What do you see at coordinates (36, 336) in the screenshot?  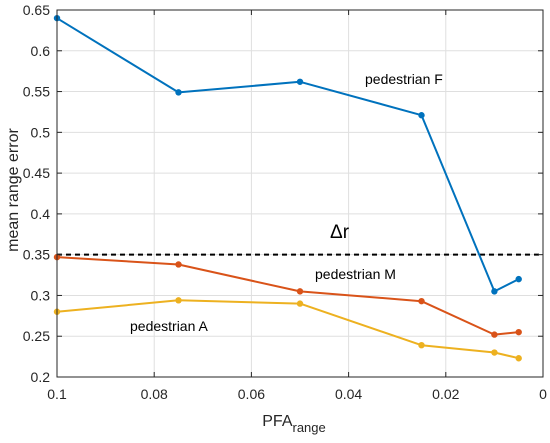 I see `y-tick-label: 0.25` at bounding box center [36, 336].